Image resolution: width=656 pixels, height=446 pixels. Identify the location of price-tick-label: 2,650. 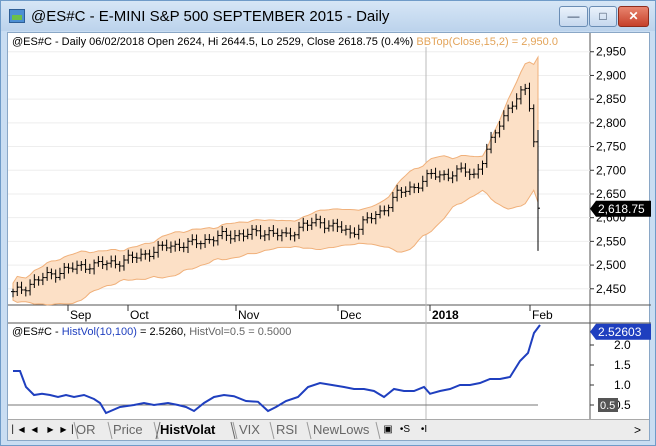
(611, 194).